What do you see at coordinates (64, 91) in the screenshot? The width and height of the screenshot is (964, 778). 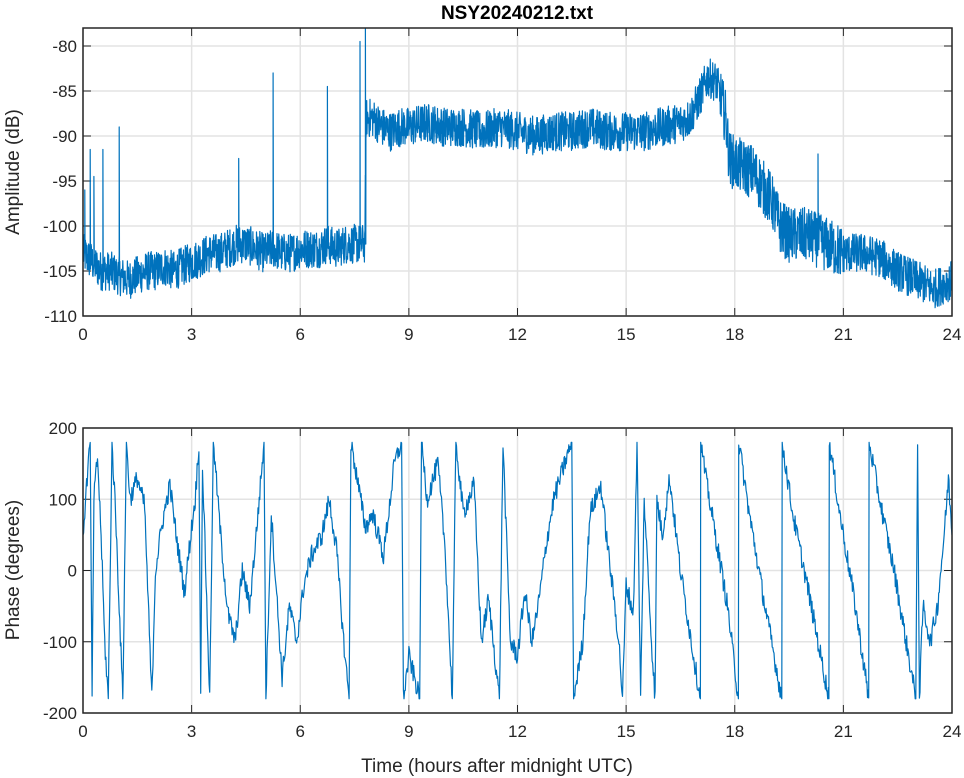 I see `y-tick-label: -85` at bounding box center [64, 91].